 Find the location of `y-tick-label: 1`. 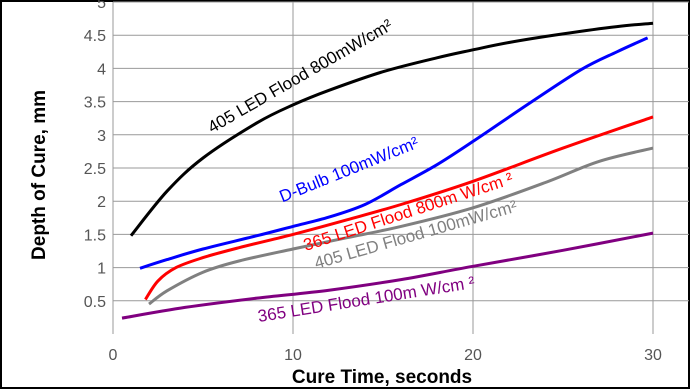

y-tick-label: 1 is located at coordinates (101, 269).